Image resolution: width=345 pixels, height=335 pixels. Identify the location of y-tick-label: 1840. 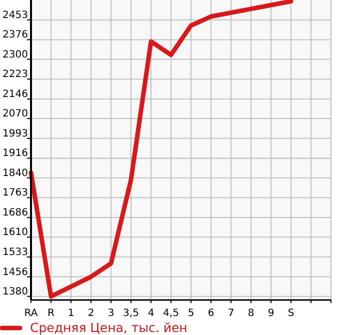
(15, 173).